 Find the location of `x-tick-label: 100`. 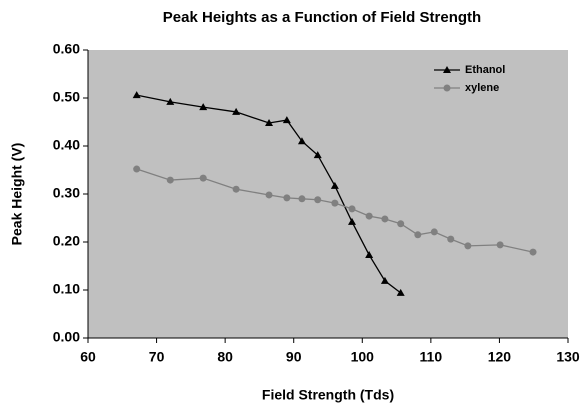

x-tick-label: 100 is located at coordinates (363, 357).